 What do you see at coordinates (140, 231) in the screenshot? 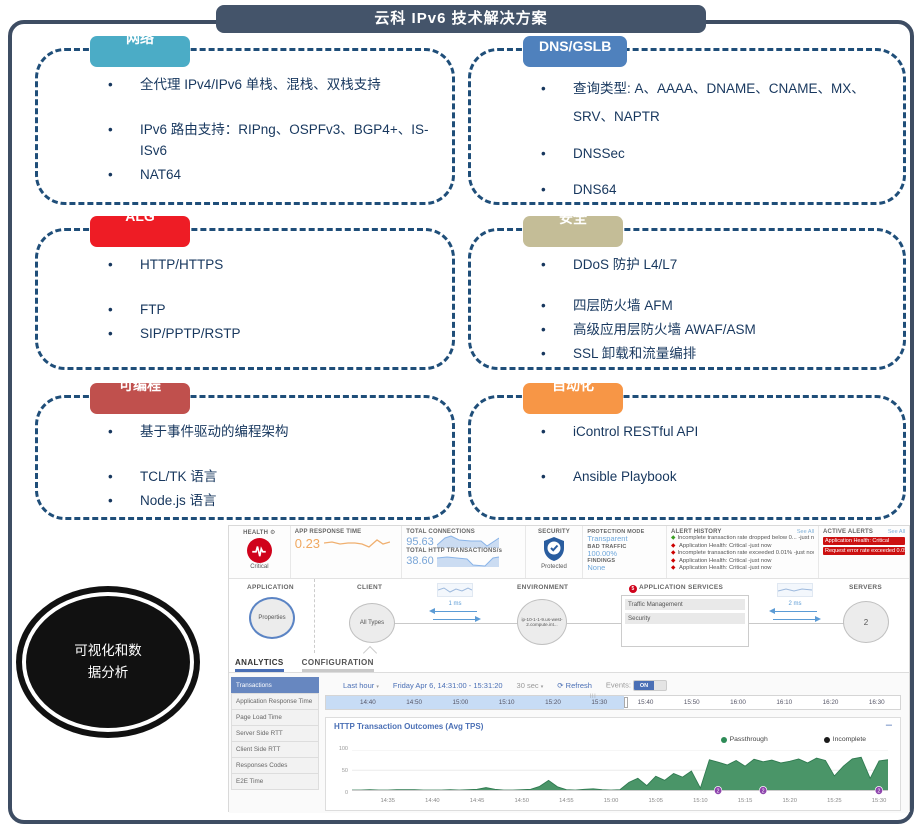
I see `feature-box-alg-tab: ALG` at bounding box center [140, 231].